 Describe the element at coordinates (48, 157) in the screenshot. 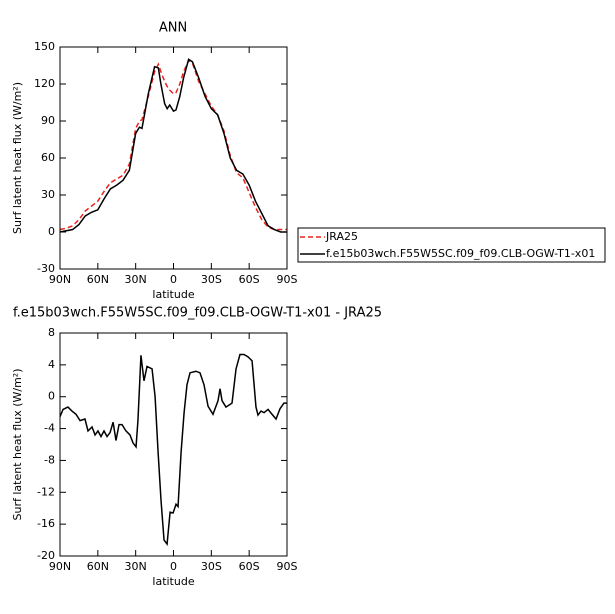

I see `y-tick-label: 60` at that location.